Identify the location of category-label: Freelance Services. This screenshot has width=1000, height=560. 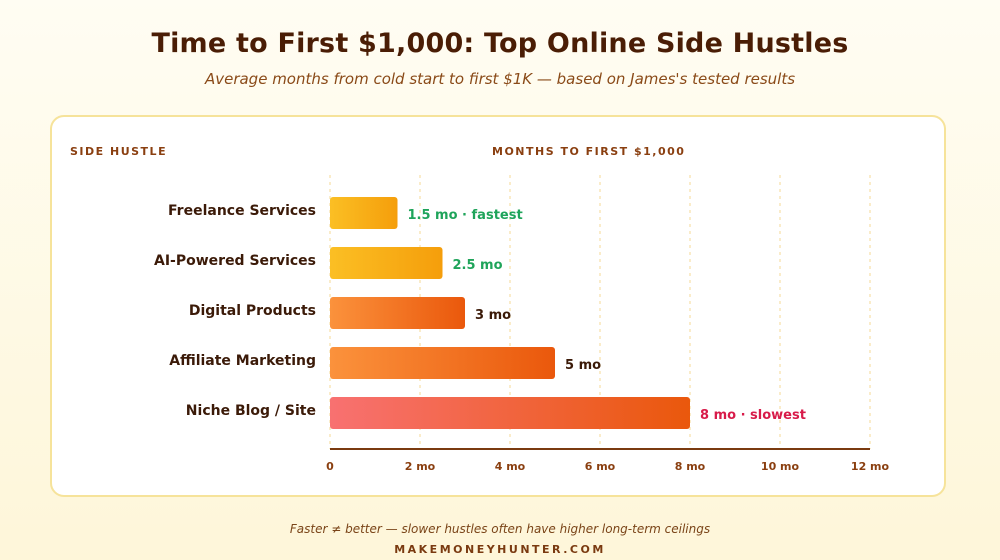
(242, 211).